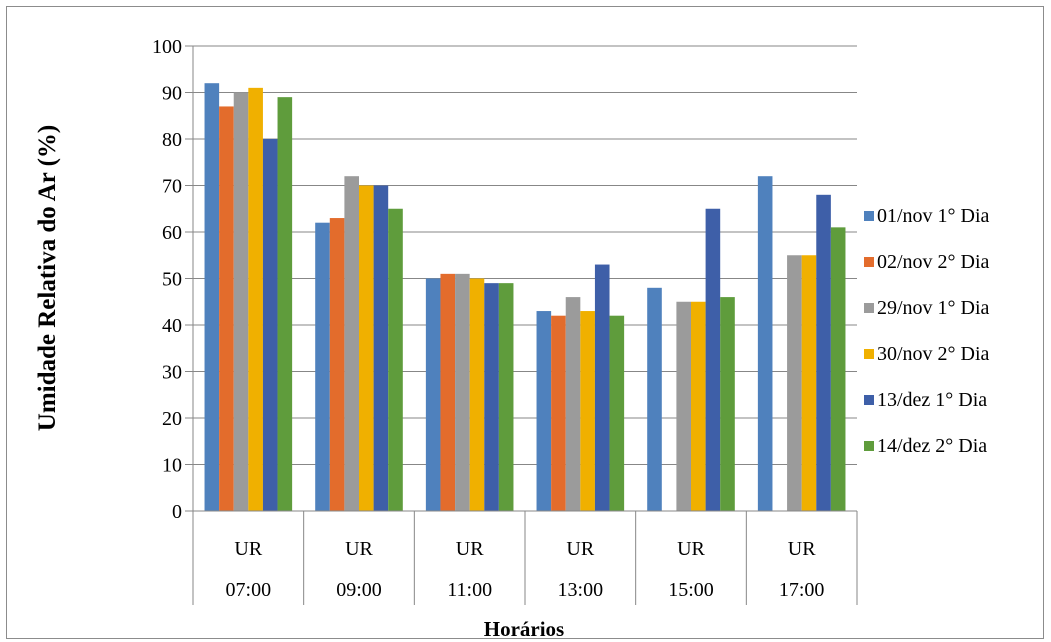  Describe the element at coordinates (167, 47) in the screenshot. I see `y-tick-label: 100` at that location.